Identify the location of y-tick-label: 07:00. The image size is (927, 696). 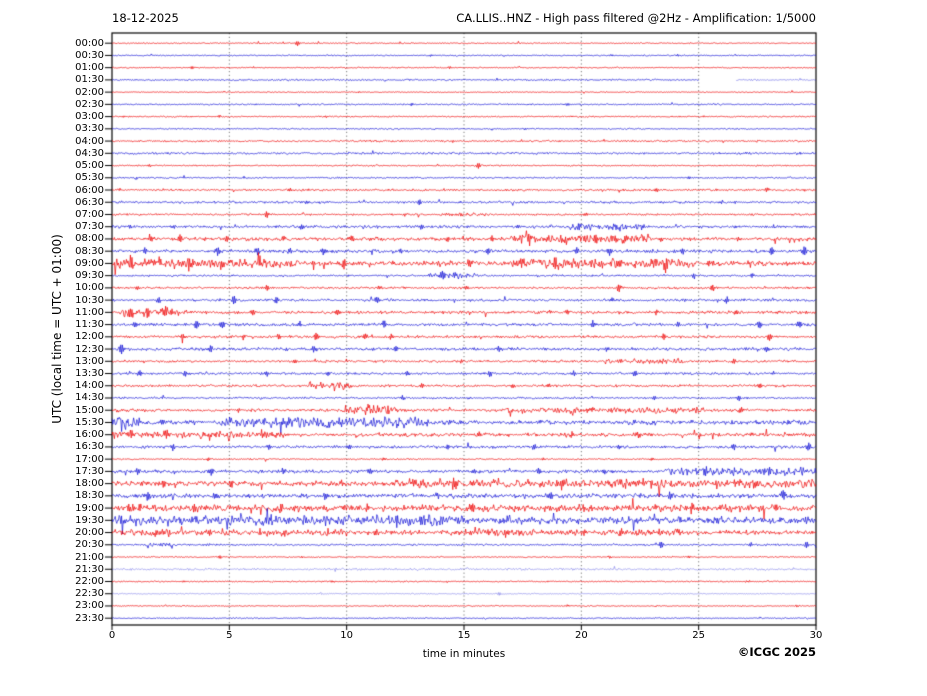
(89, 214).